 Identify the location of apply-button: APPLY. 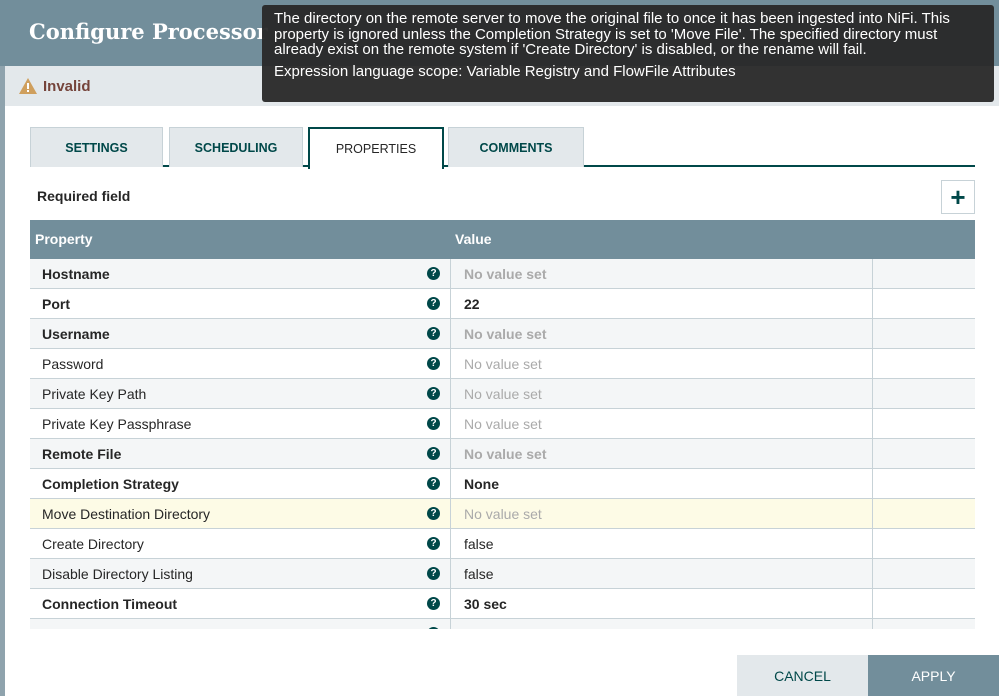
(933, 675).